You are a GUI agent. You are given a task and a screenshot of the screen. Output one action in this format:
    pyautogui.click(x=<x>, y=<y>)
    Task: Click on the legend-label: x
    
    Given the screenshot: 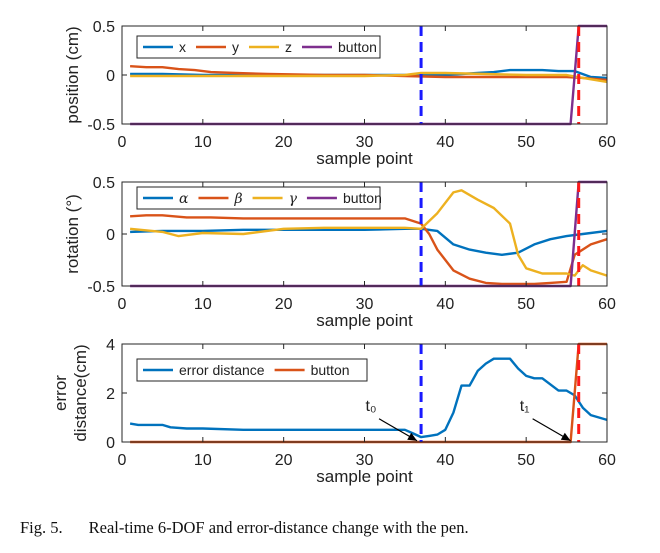 What is the action you would take?
    pyautogui.click(x=182, y=47)
    